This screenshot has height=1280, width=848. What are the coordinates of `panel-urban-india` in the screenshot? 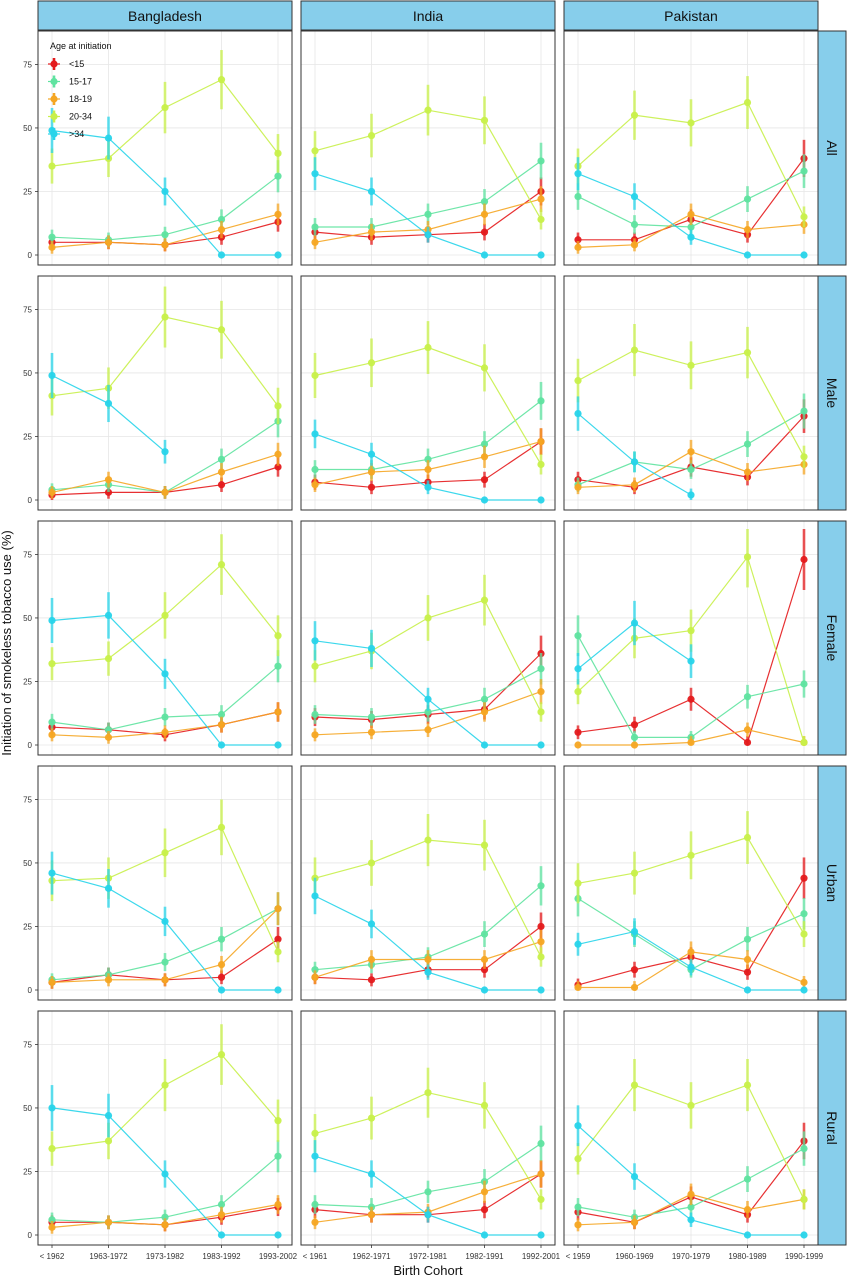 It's located at (428, 883).